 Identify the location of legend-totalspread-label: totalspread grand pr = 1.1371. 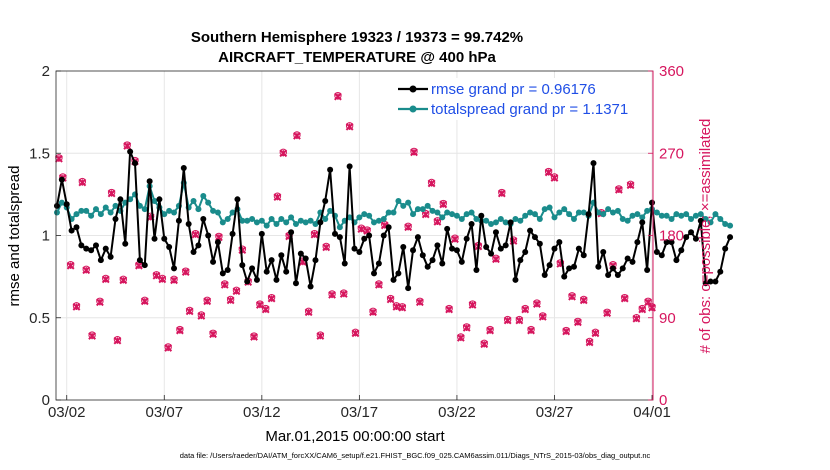
(529, 109).